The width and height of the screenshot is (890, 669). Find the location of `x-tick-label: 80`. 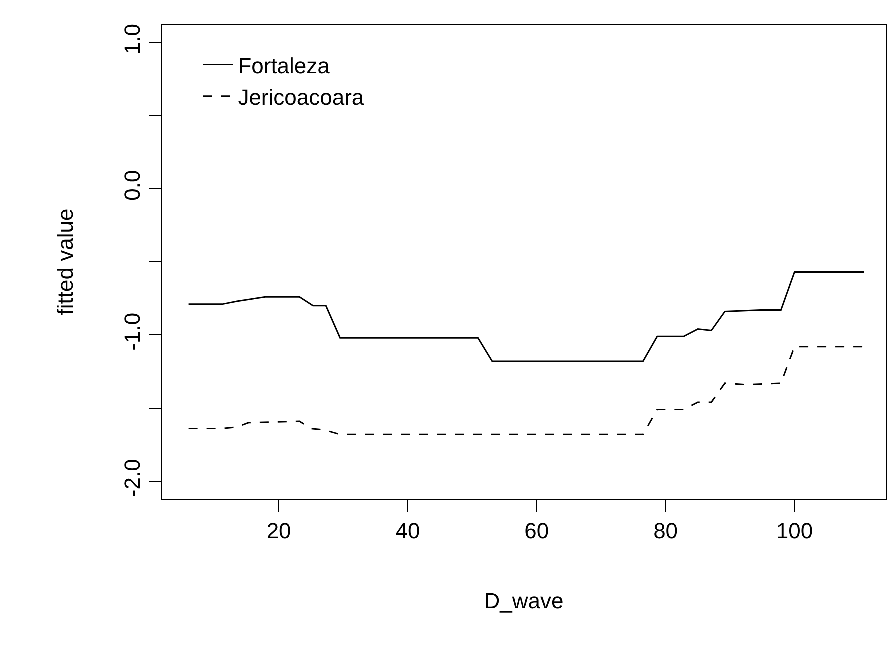

x-tick-label: 80 is located at coordinates (666, 531).